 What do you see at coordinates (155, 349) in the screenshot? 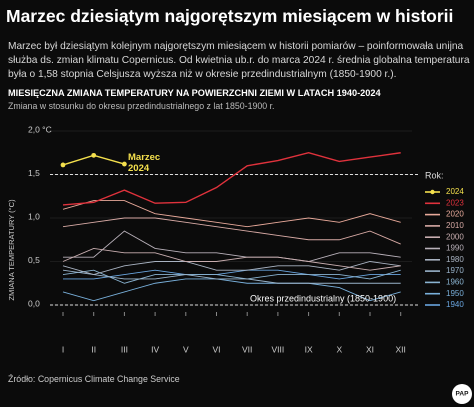
I see `x-tick-label: IV` at bounding box center [155, 349].